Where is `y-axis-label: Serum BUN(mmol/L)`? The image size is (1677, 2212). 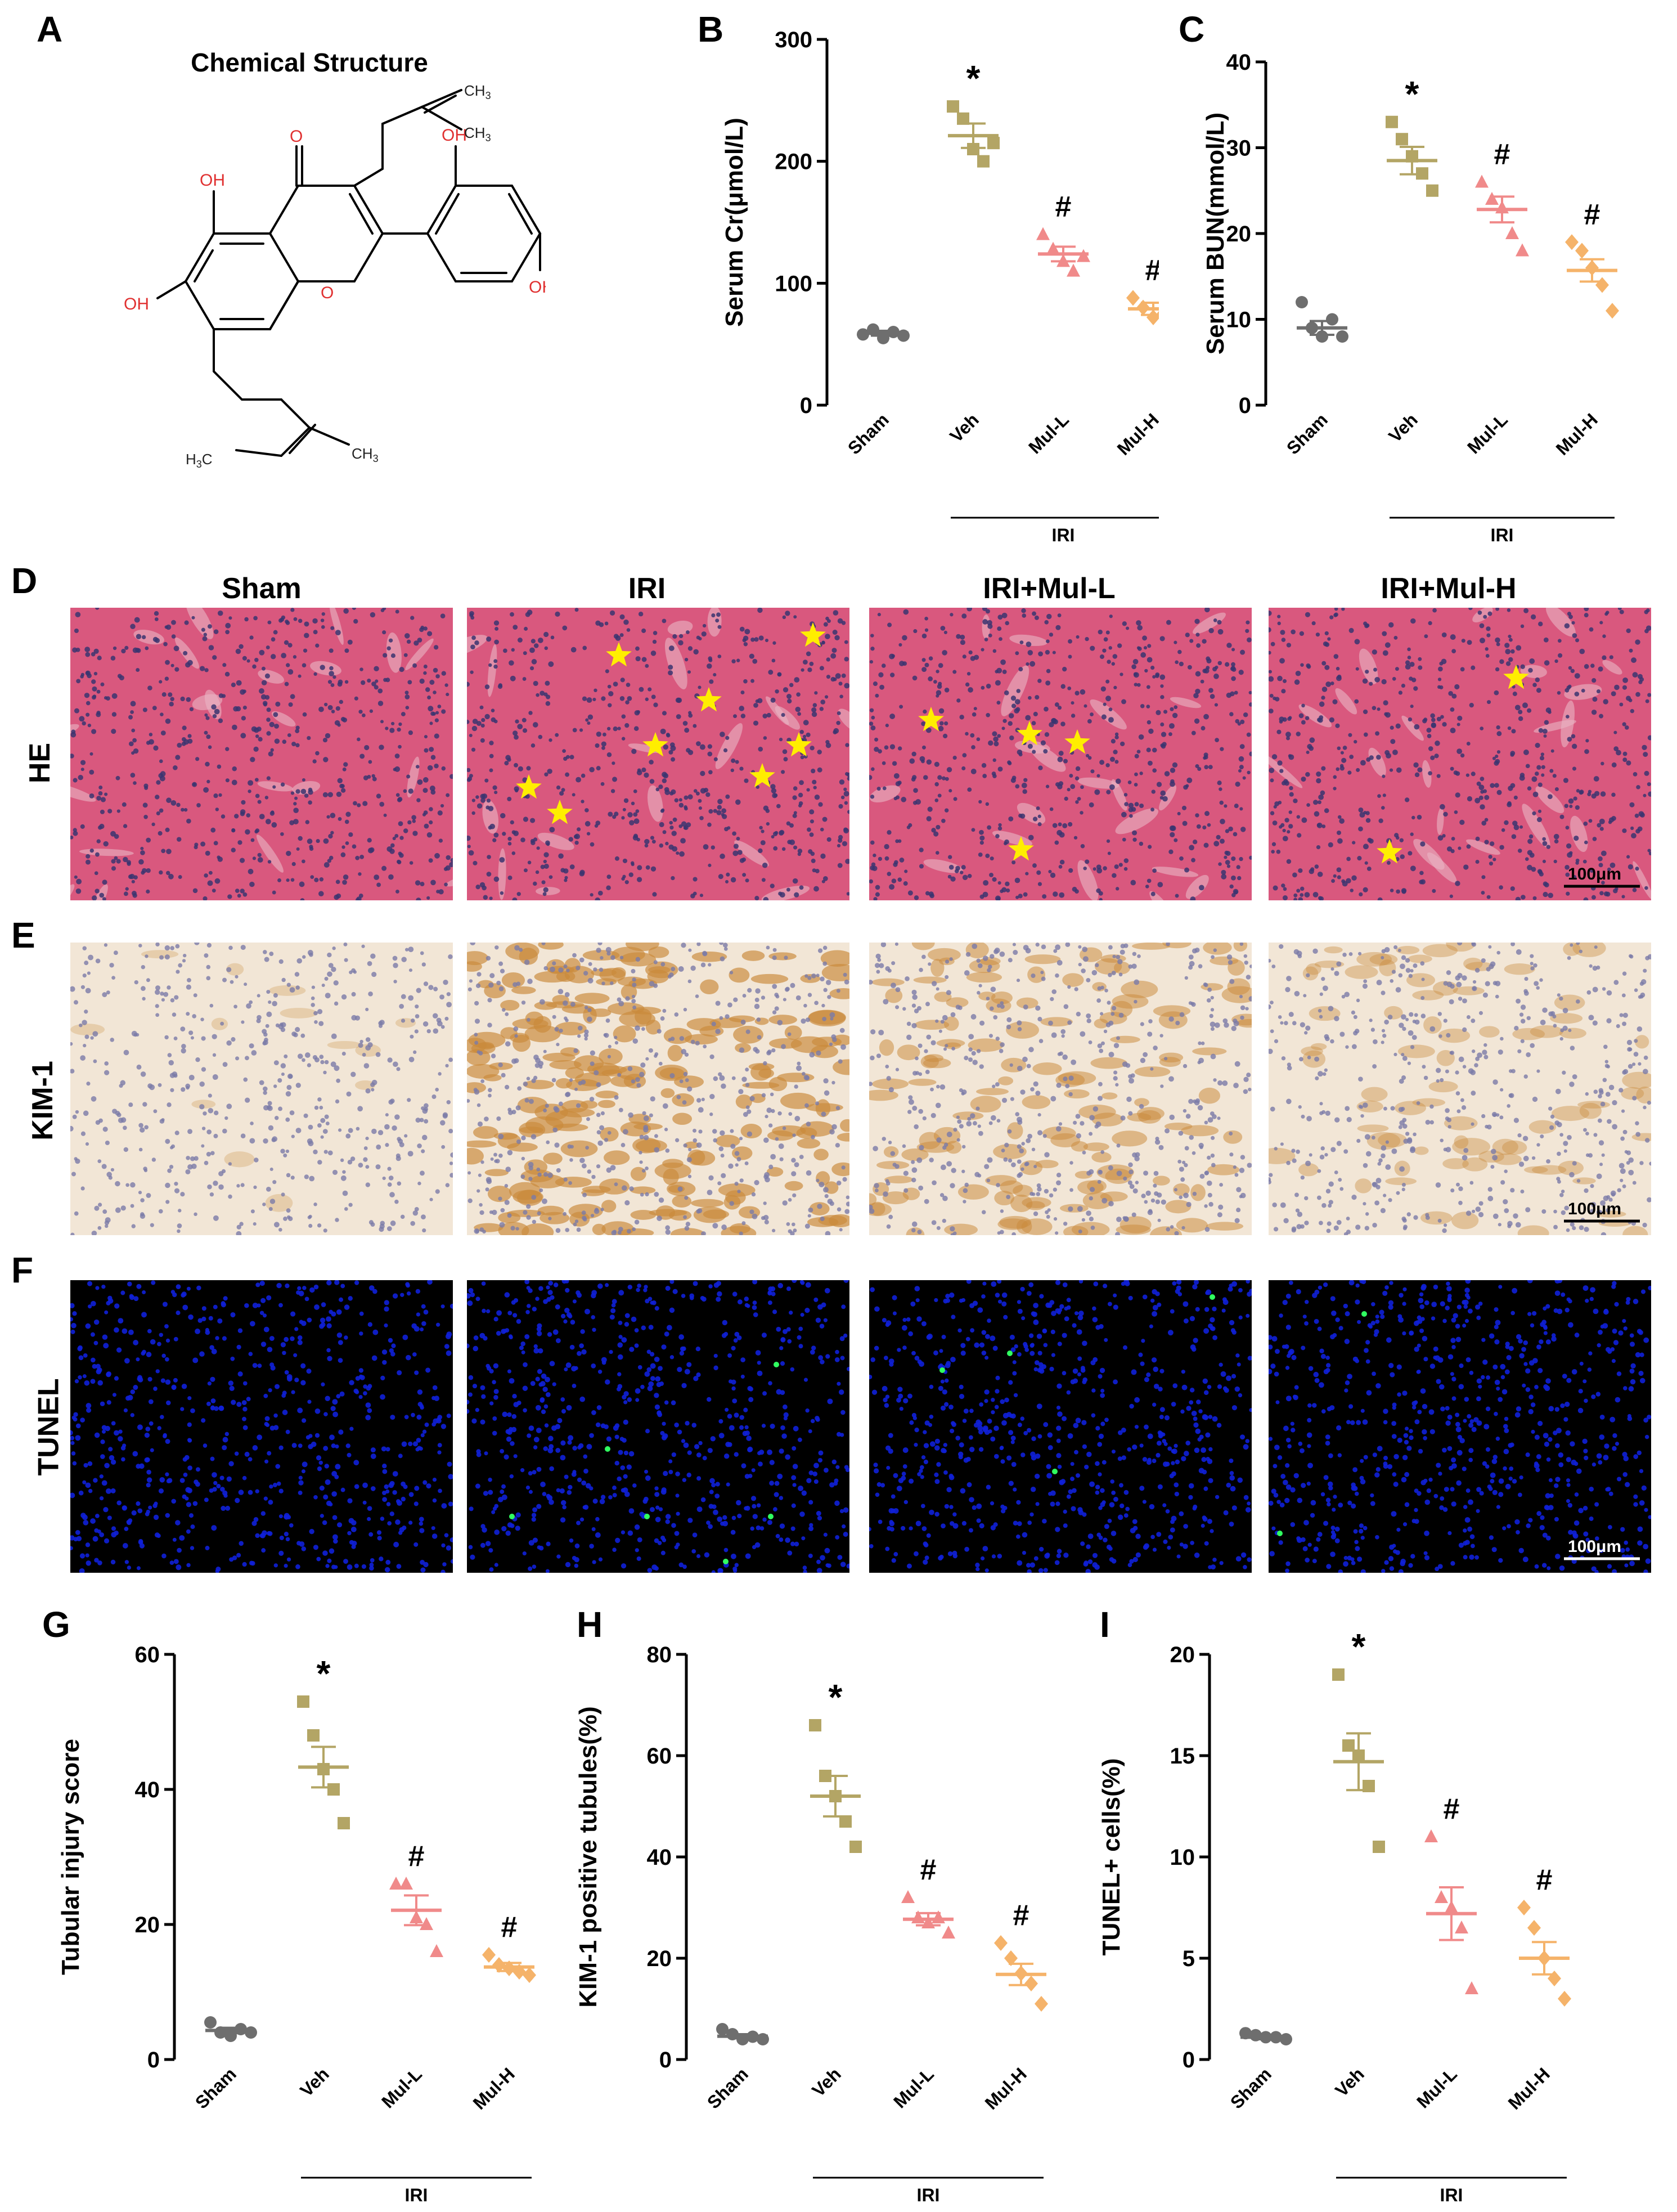
y-axis-label: Serum BUN(mmol/L) is located at coordinates (1215, 234).